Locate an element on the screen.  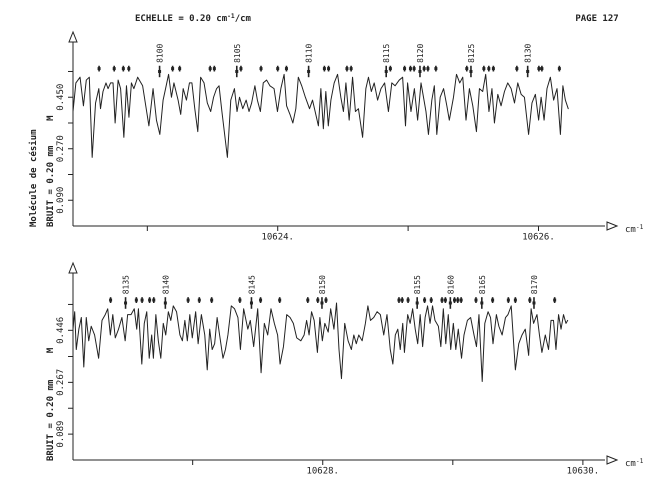
y-axis-title: Molécule de césium is located at coordinates (33, 177).